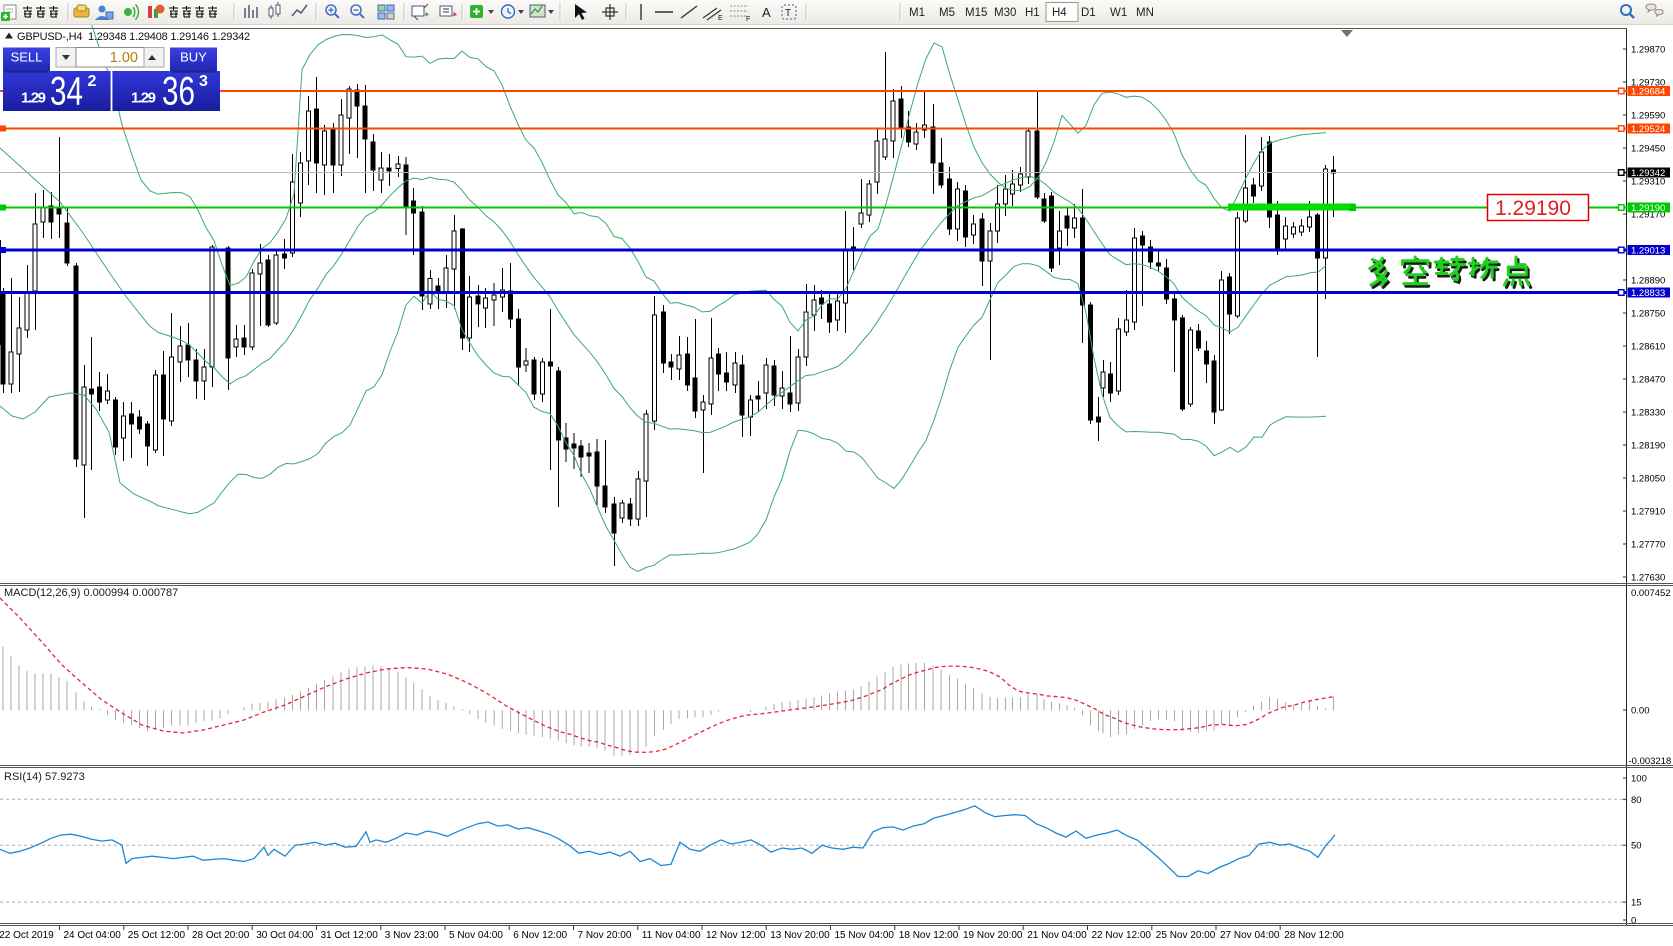  I want to click on svg-text: 0.007452, so click(1651, 593).